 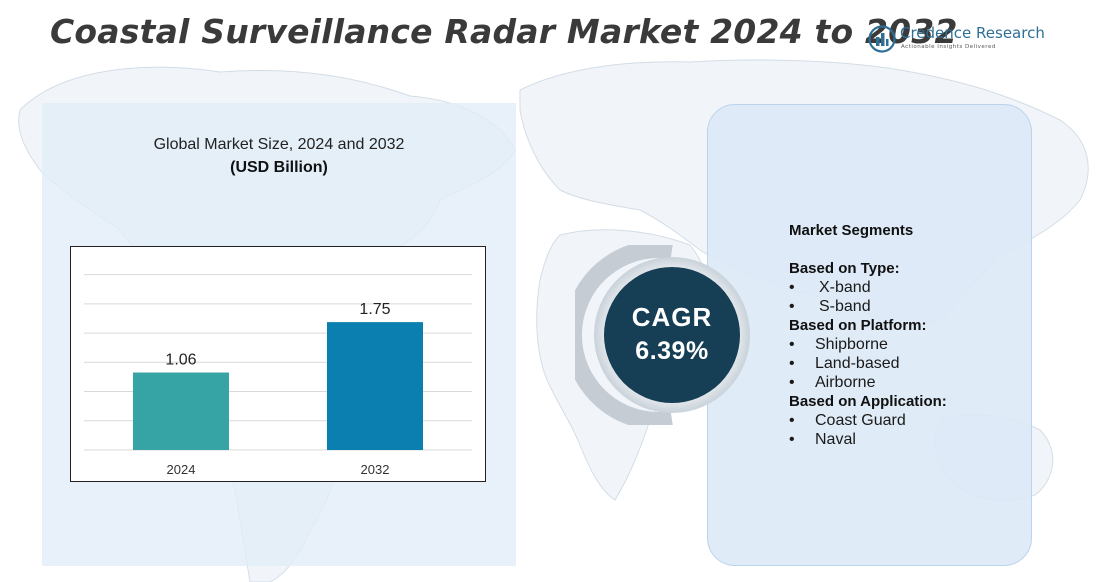 I want to click on segment-group-title: Based on Type:, so click(x=844, y=268).